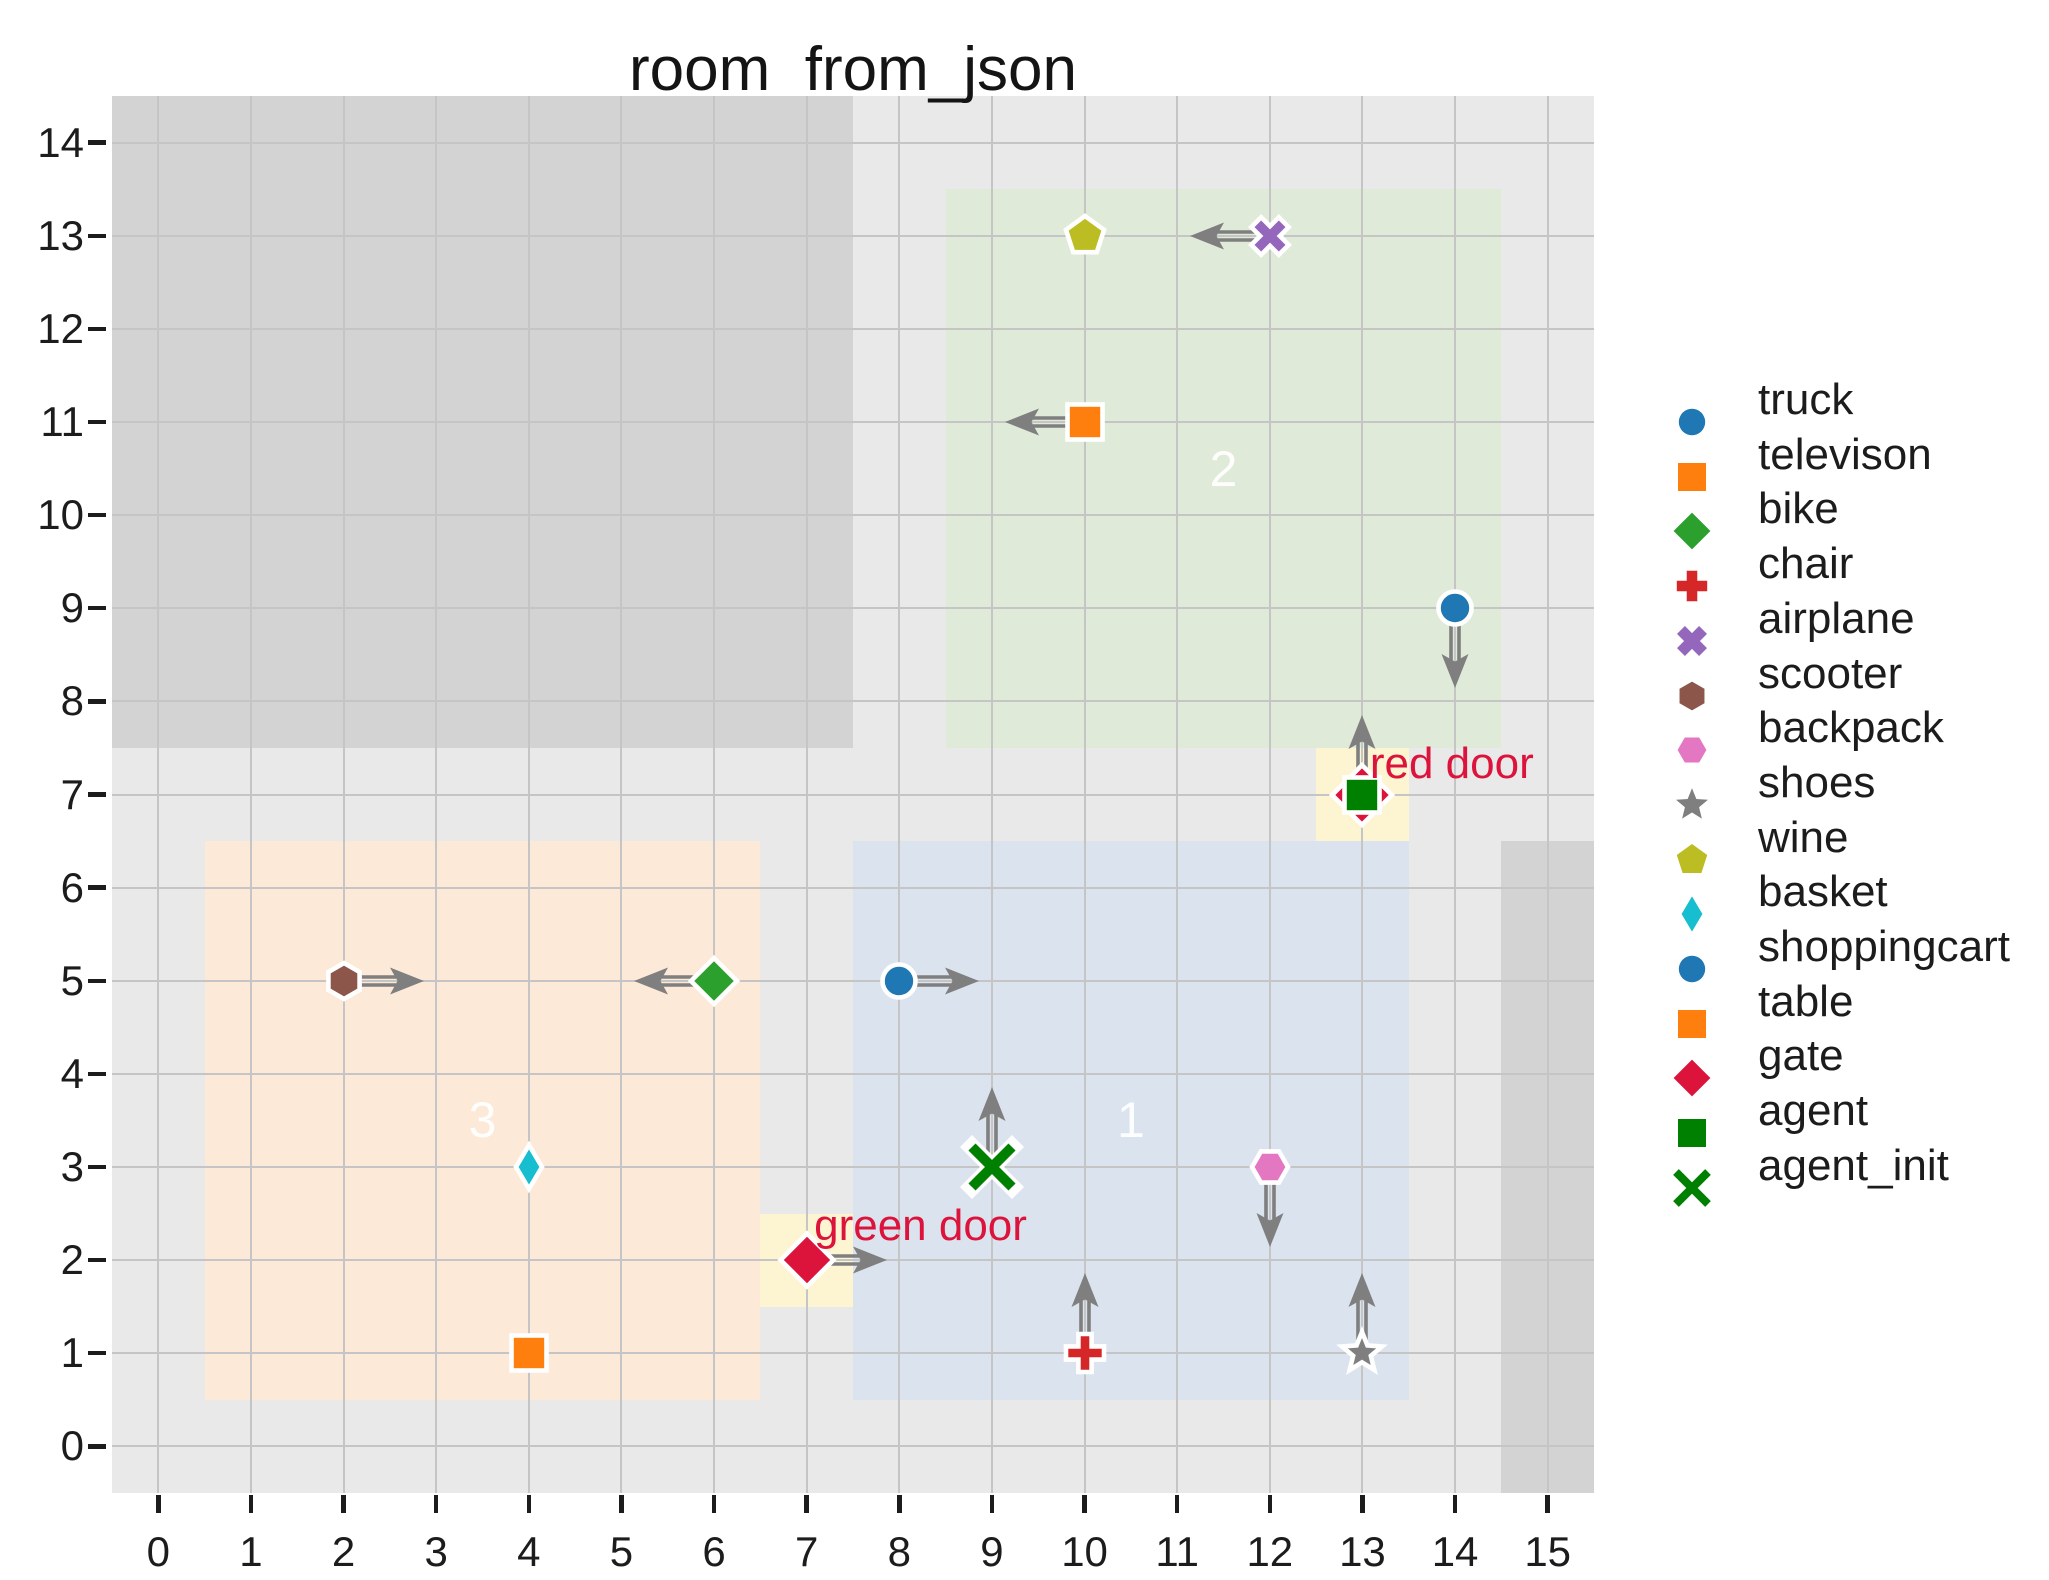  What do you see at coordinates (72, 701) in the screenshot?
I see `y-tick-label: 8` at bounding box center [72, 701].